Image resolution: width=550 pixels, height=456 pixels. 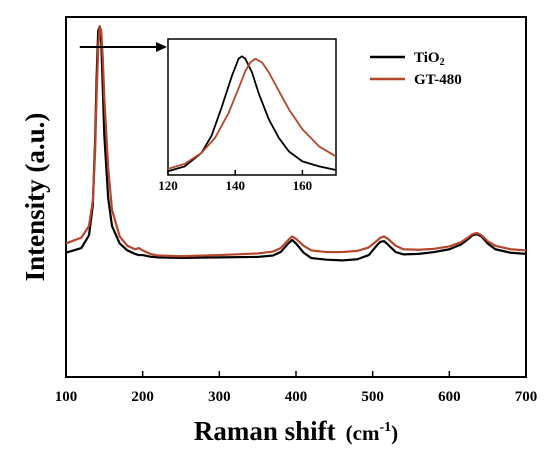 I want to click on x-axis-title-main: Raman shift, so click(x=265, y=431).